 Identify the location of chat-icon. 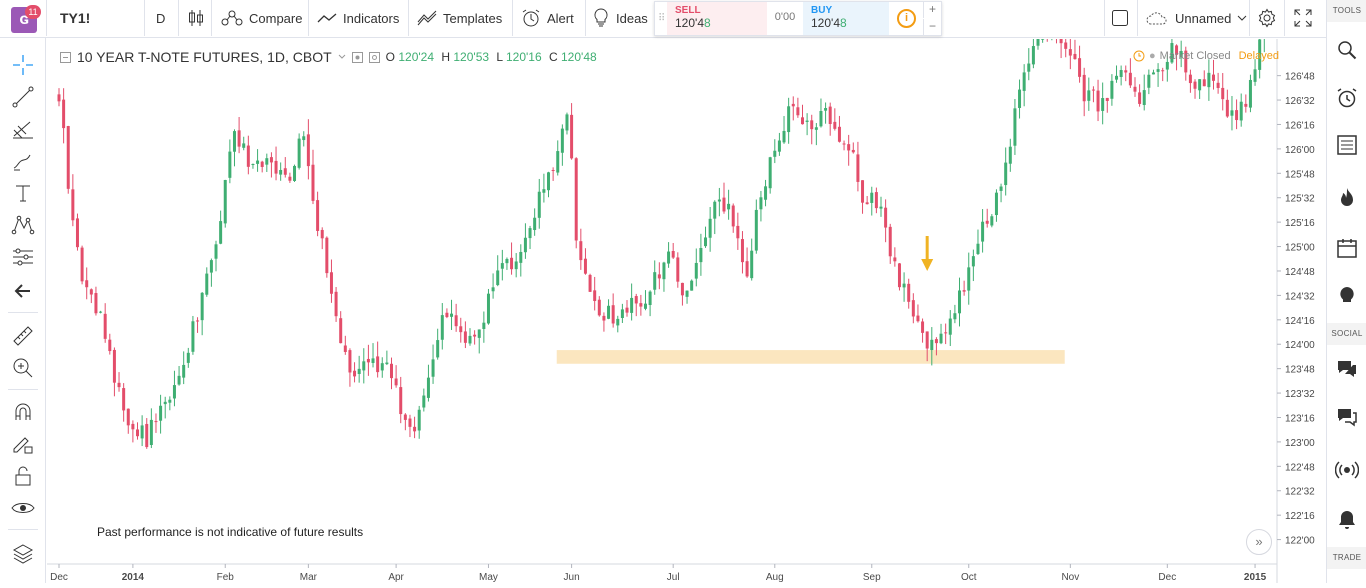
(1347, 369).